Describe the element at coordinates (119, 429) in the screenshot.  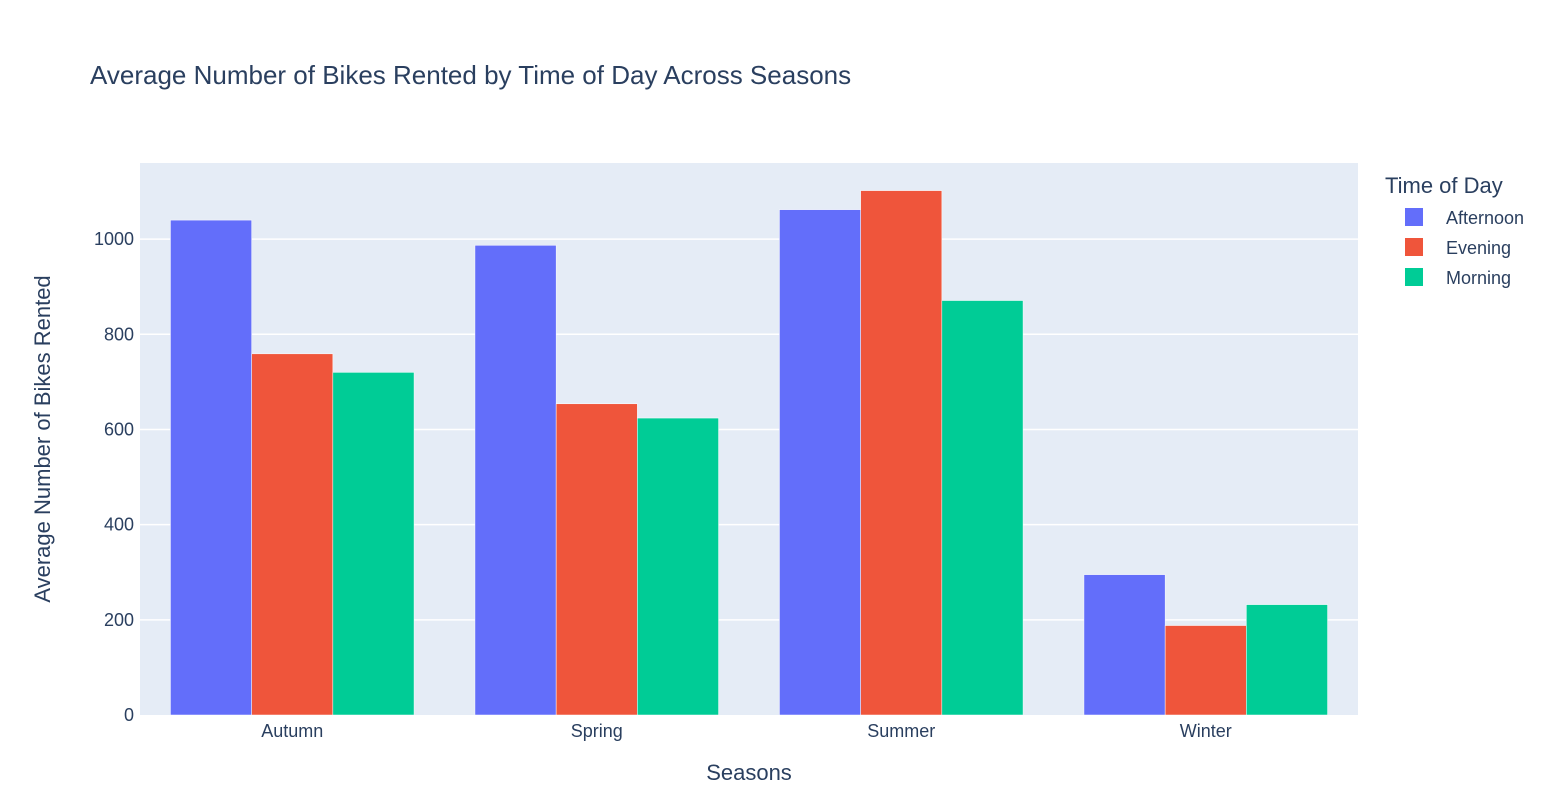
I see `y-tick-label: 600` at that location.